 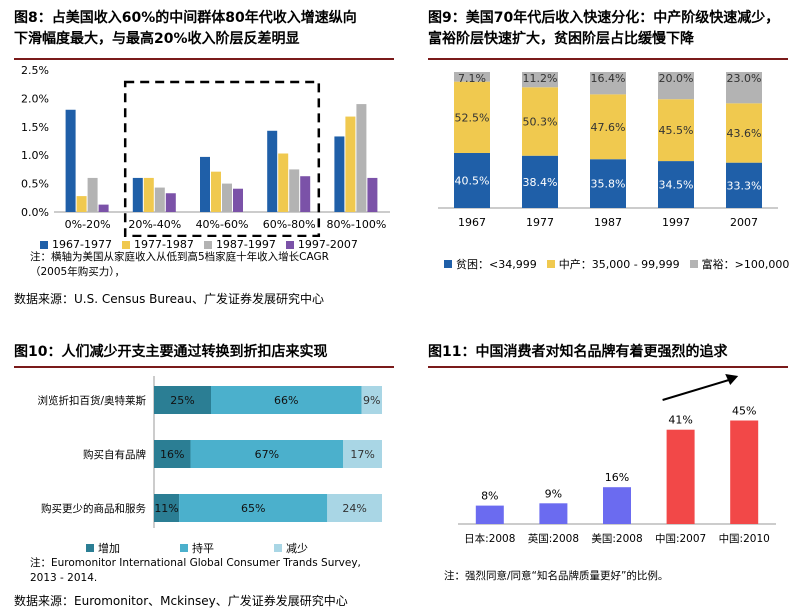 I want to click on fig10-data-label: 24%, so click(x=354, y=508).